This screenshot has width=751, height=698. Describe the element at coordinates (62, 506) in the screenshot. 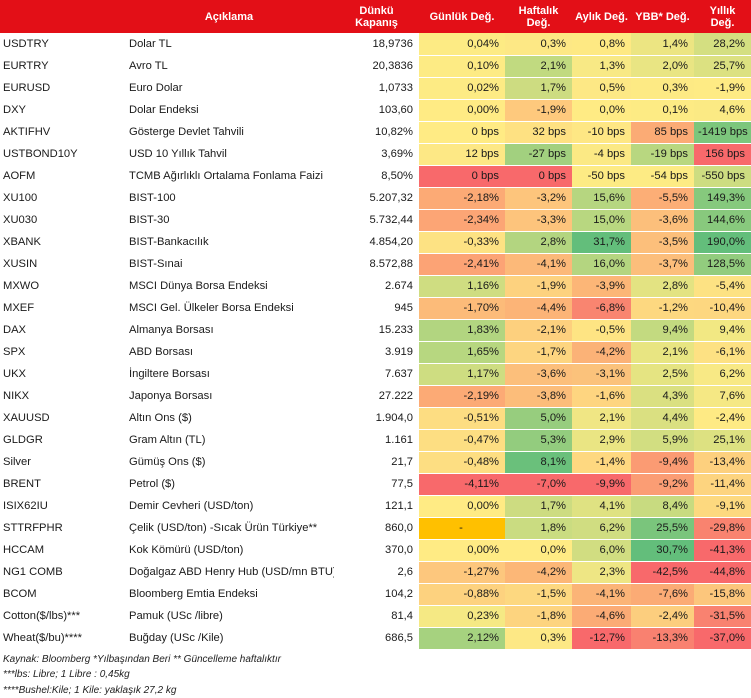

I see `cell-code: ISIX62IU` at that location.